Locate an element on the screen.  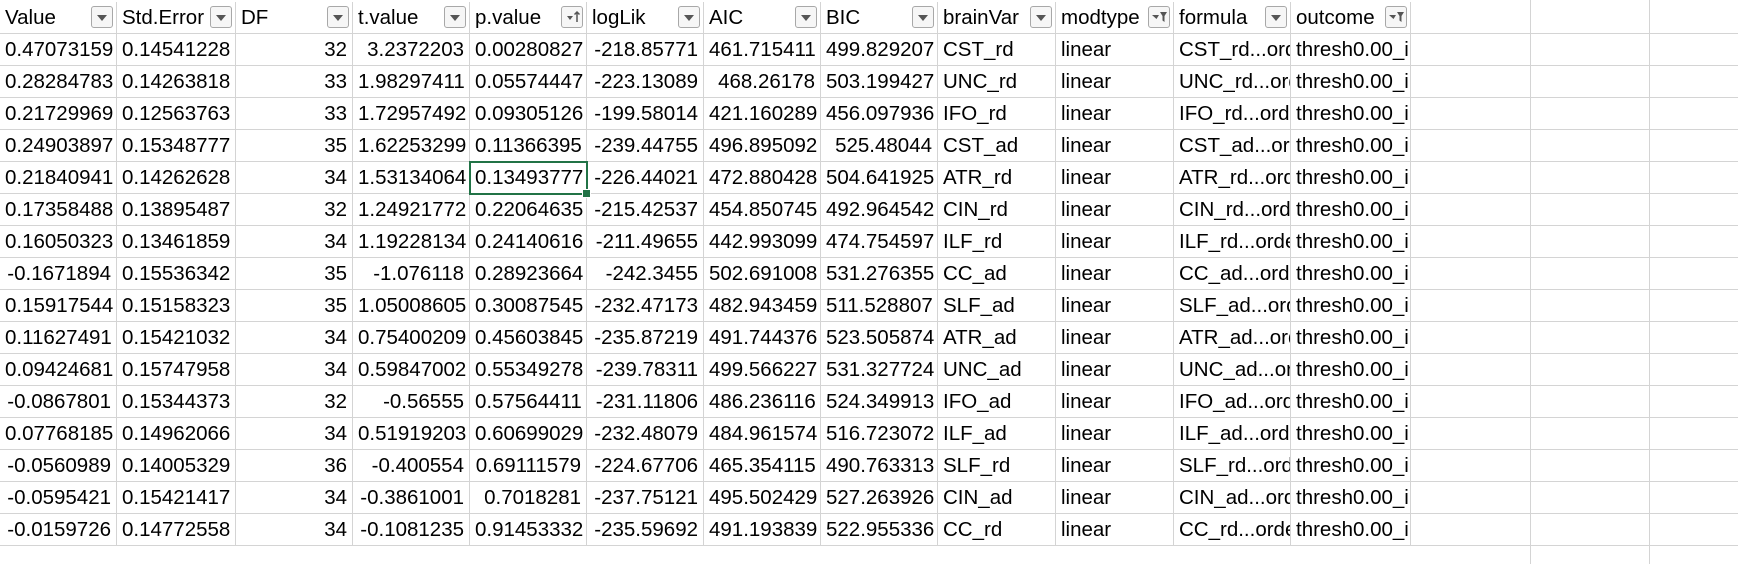
table-cell: 1.62253299 is located at coordinates (411, 145).